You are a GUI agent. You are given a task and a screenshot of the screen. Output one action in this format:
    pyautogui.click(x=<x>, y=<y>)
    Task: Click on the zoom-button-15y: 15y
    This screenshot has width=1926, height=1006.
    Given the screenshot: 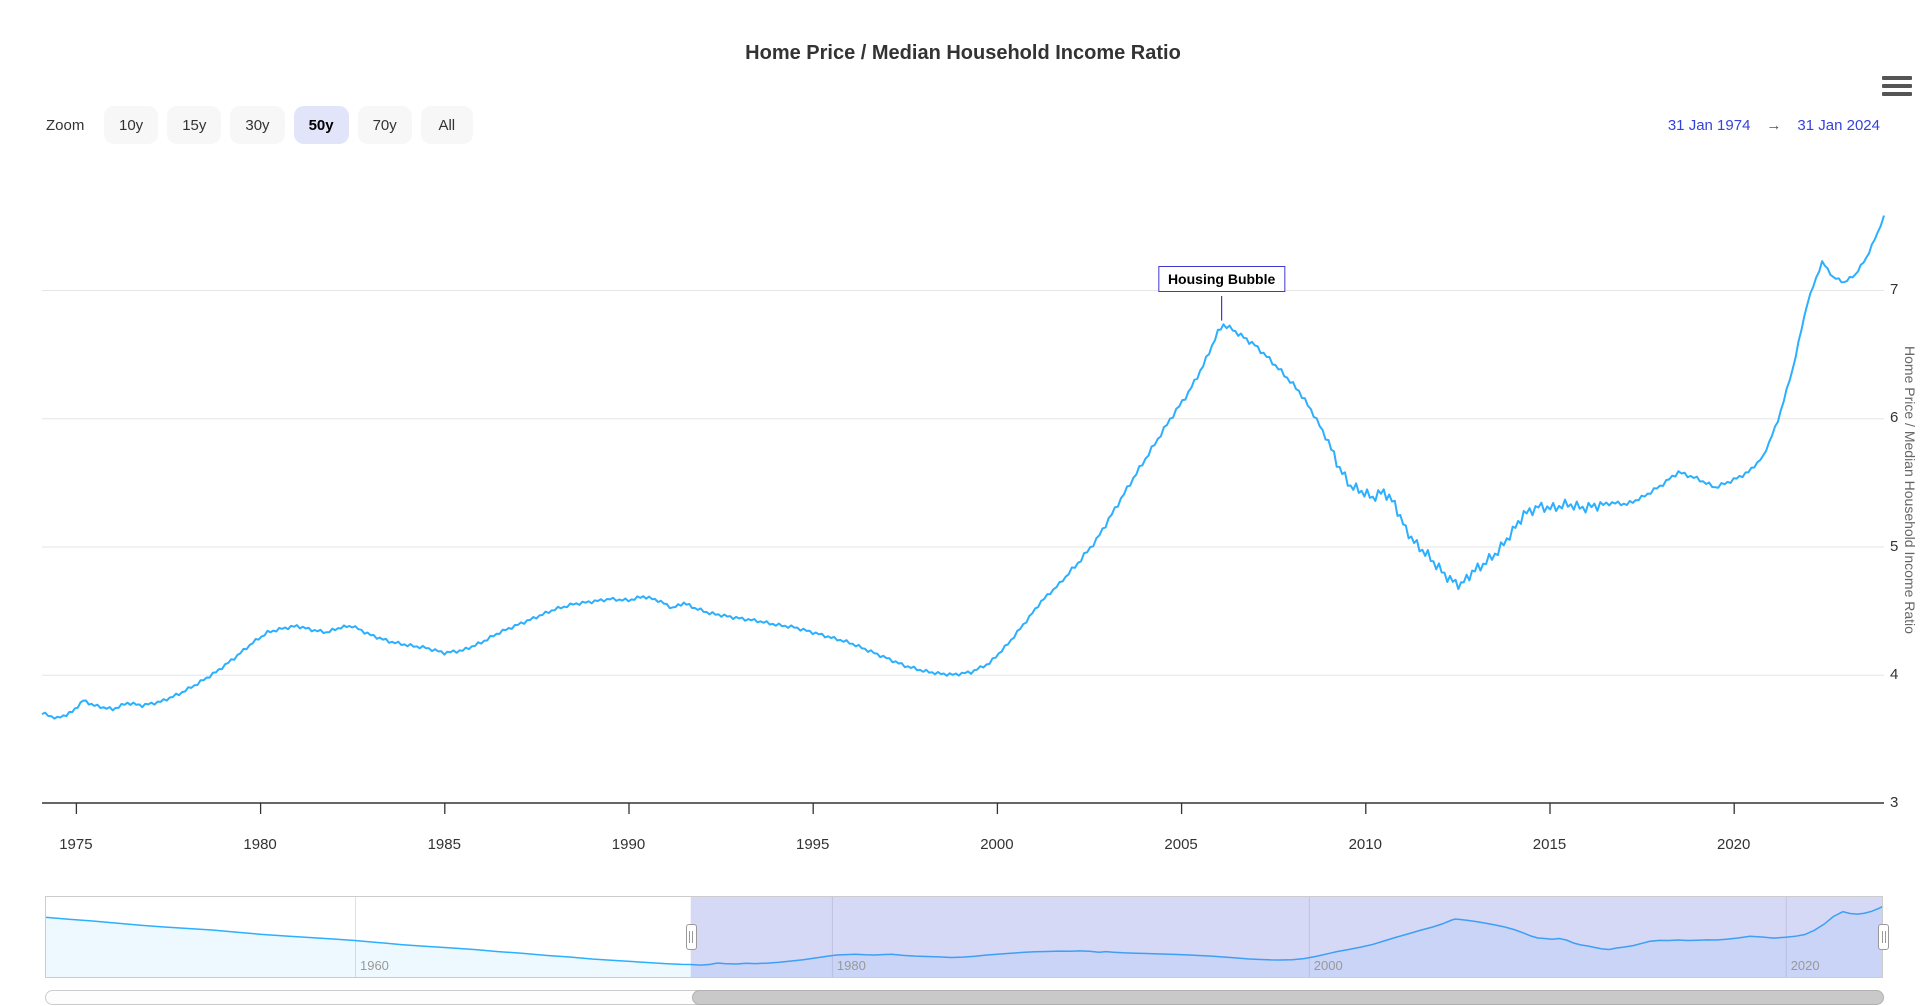 What is the action you would take?
    pyautogui.click(x=194, y=125)
    